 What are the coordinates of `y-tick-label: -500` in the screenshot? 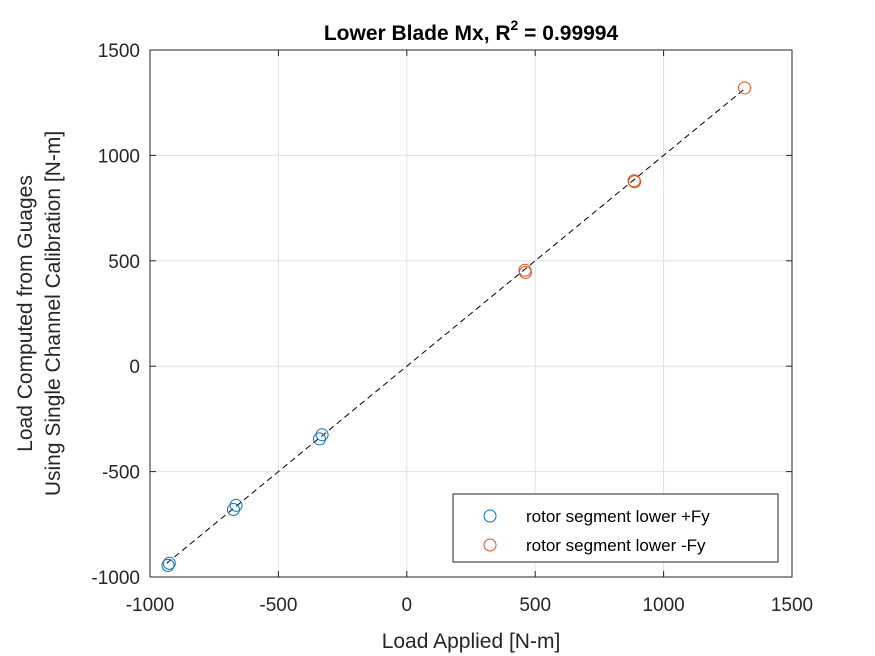 It's located at (121, 473).